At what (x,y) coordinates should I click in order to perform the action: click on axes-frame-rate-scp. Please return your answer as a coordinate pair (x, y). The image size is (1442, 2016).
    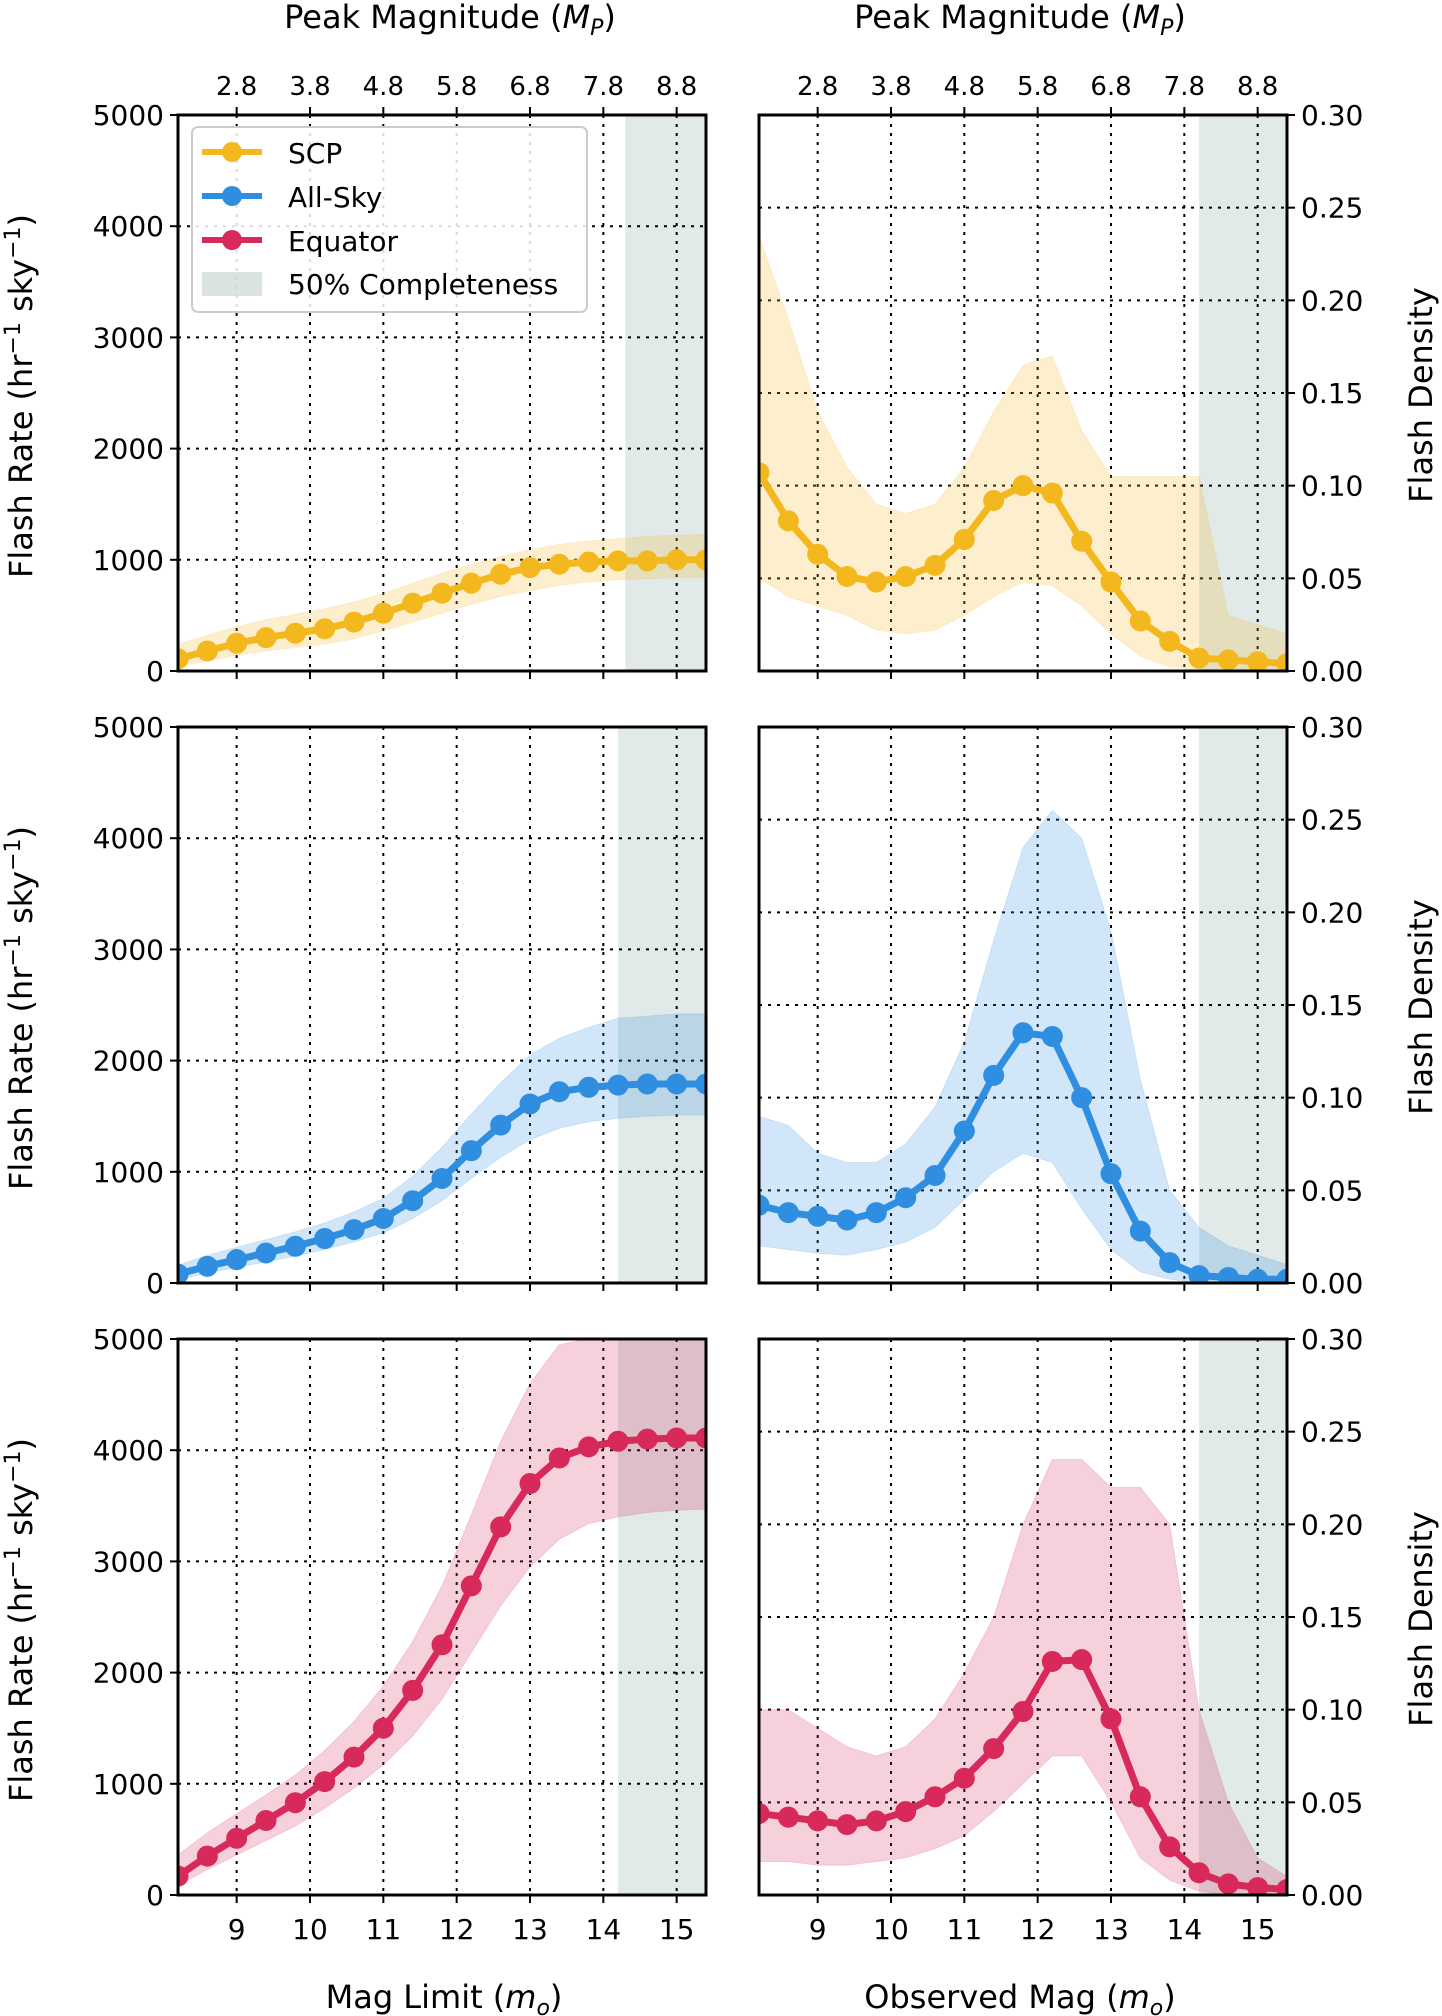
    Looking at the image, I should click on (442, 393).